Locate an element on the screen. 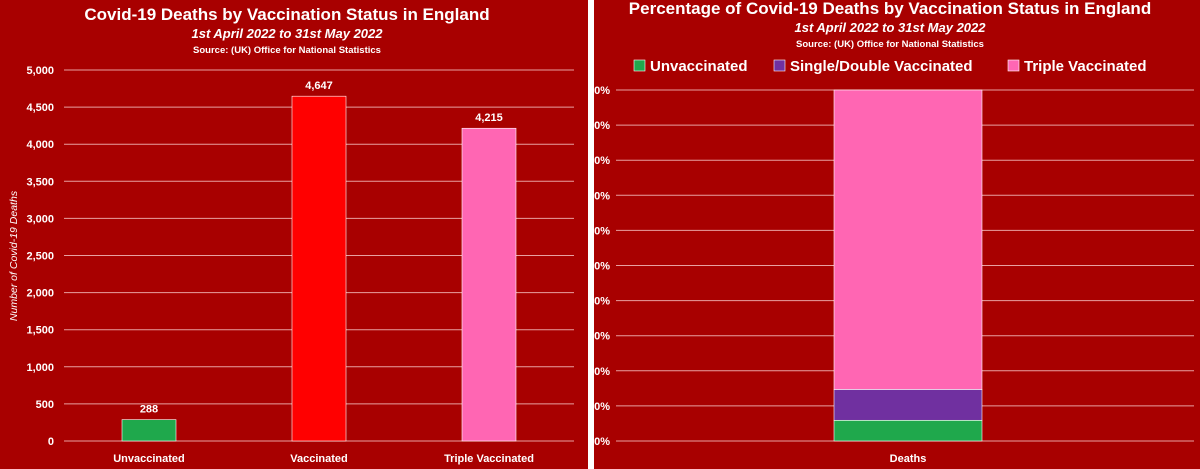 This screenshot has height=469, width=1200. y-tick-label: 10% is located at coordinates (602, 407).